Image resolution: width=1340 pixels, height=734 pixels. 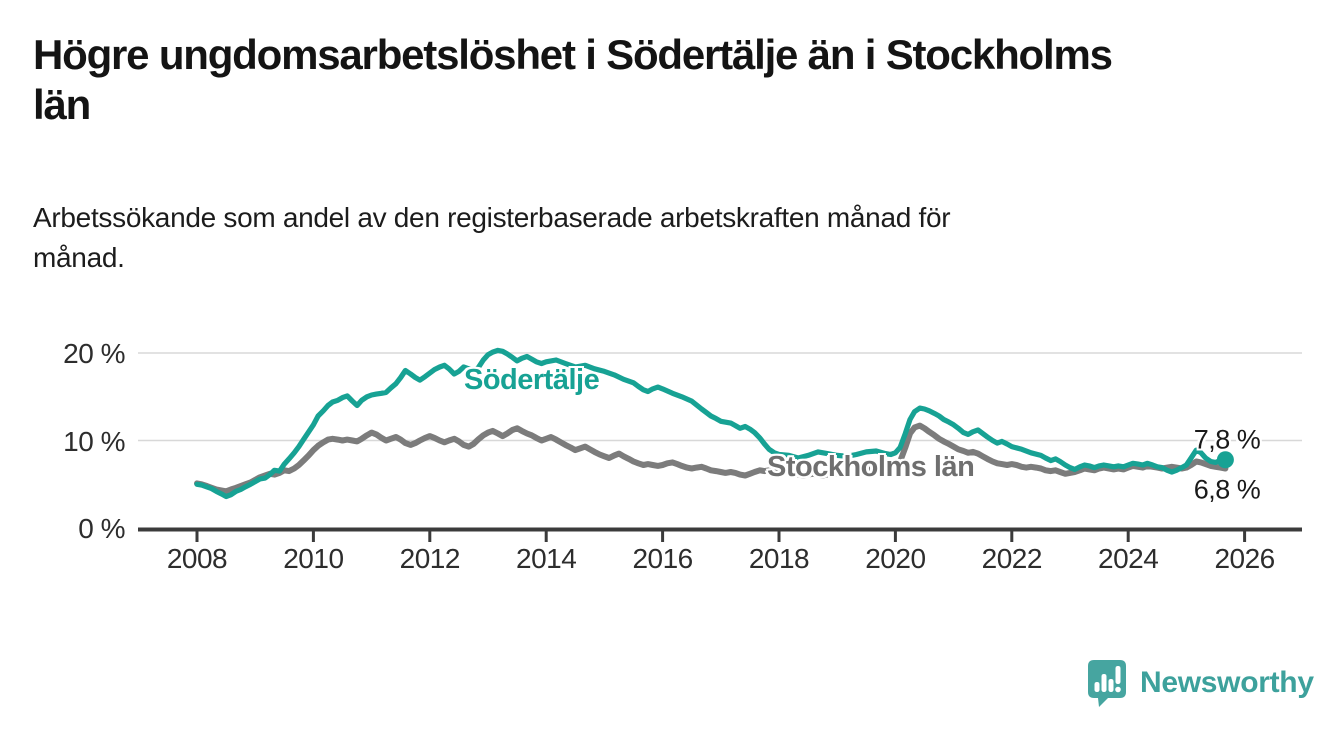 What do you see at coordinates (711, 458) in the screenshot?
I see `series-line-stockholms-lan` at bounding box center [711, 458].